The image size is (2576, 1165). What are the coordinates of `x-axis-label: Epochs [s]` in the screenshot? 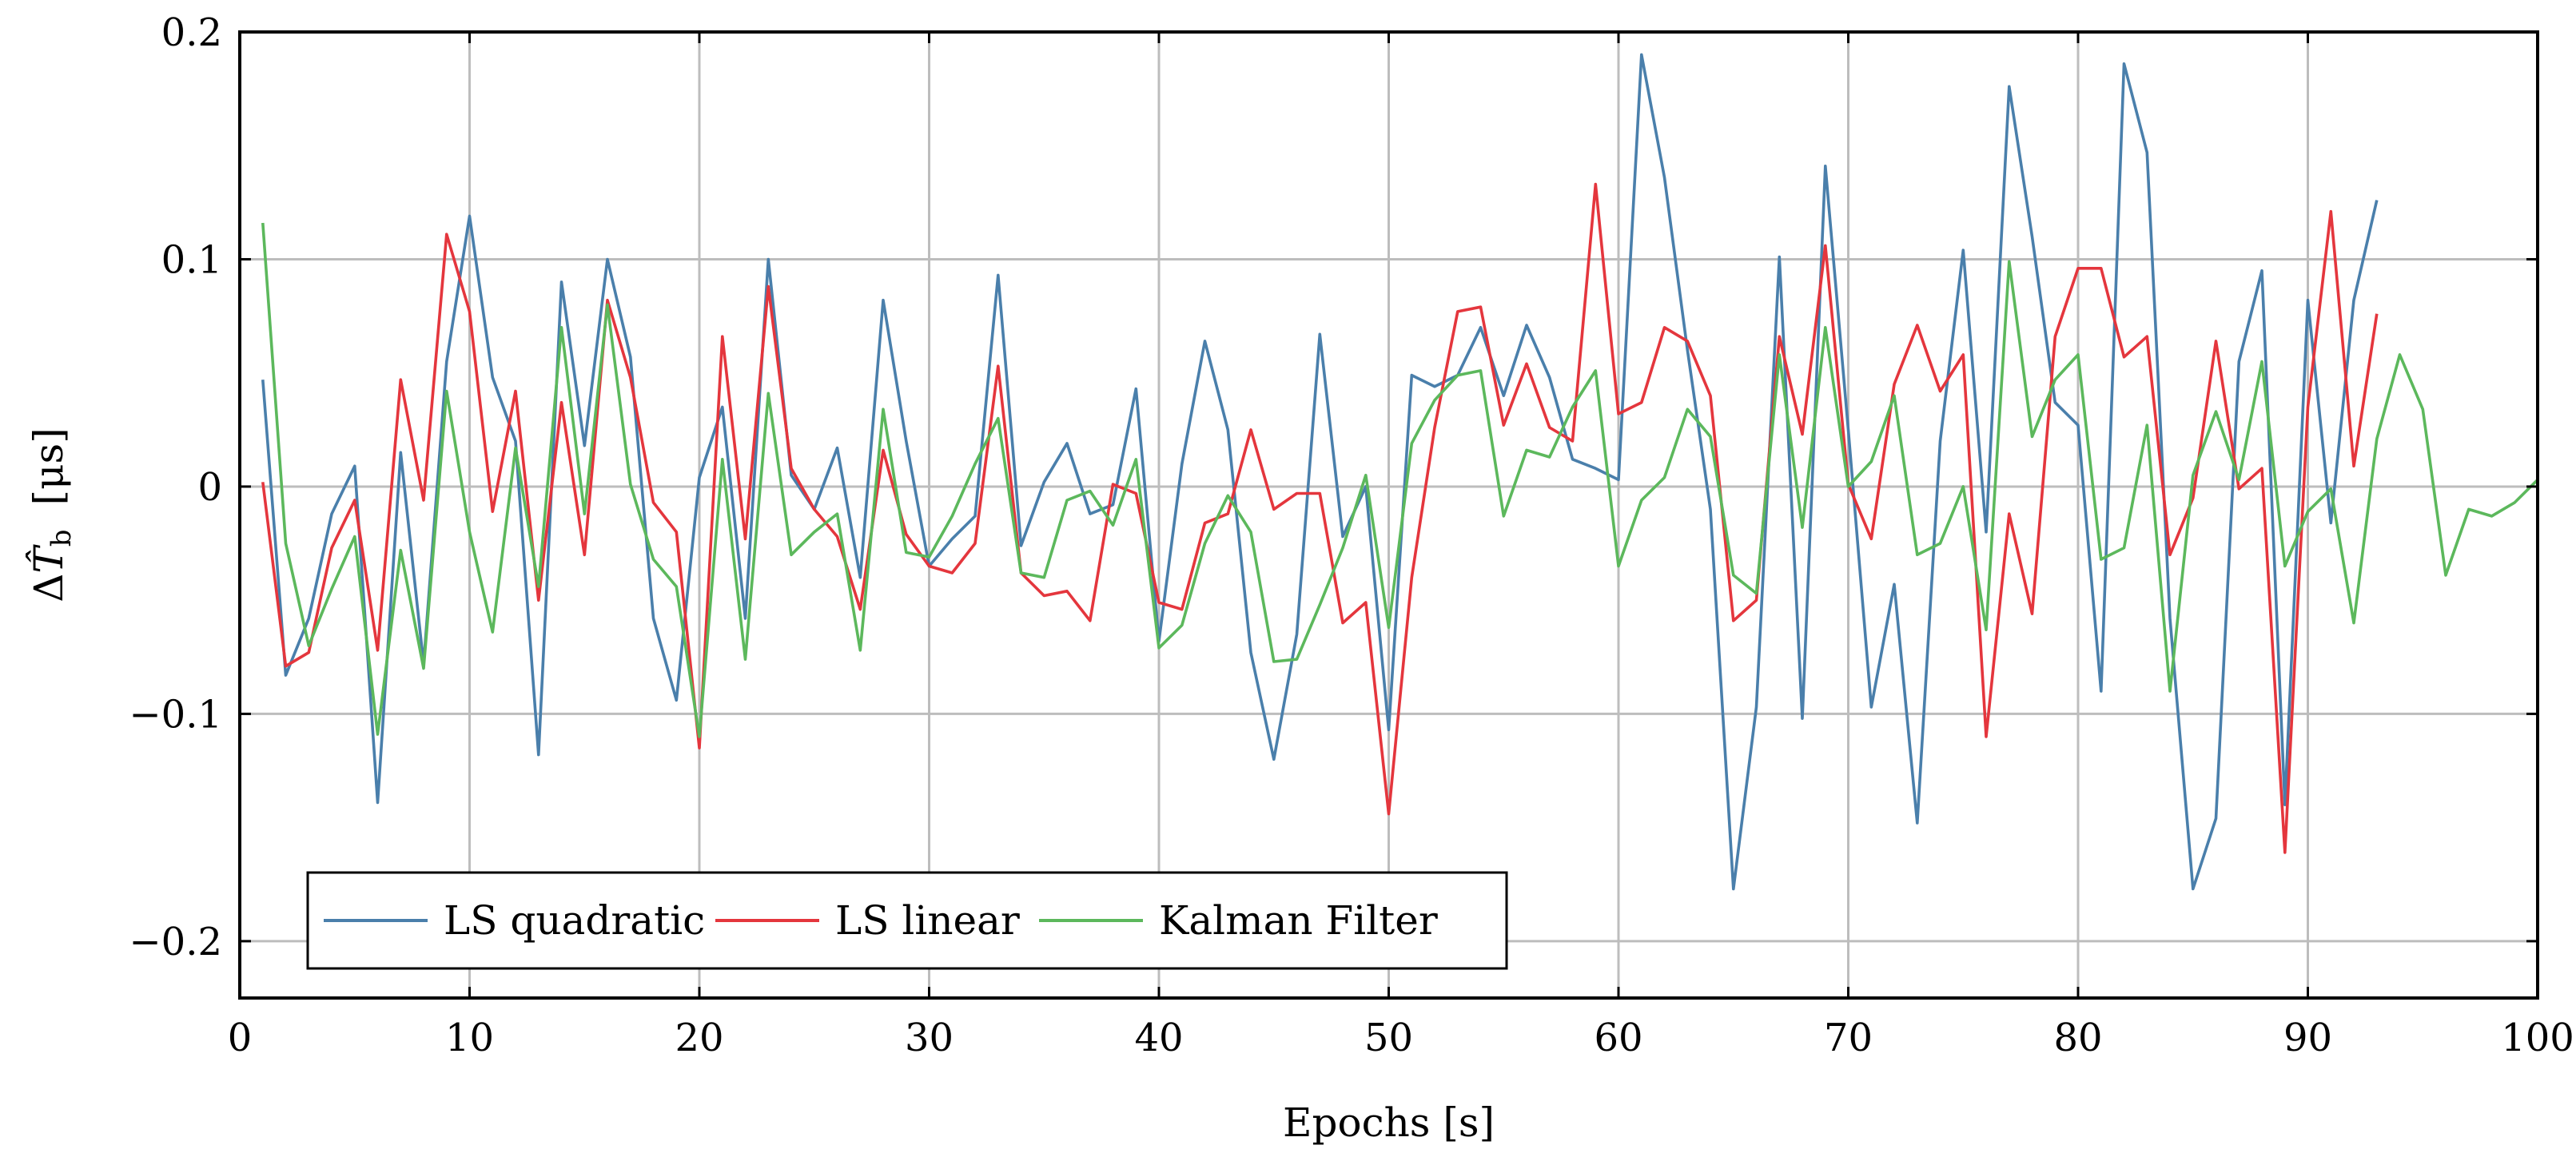 It's located at (1389, 1123).